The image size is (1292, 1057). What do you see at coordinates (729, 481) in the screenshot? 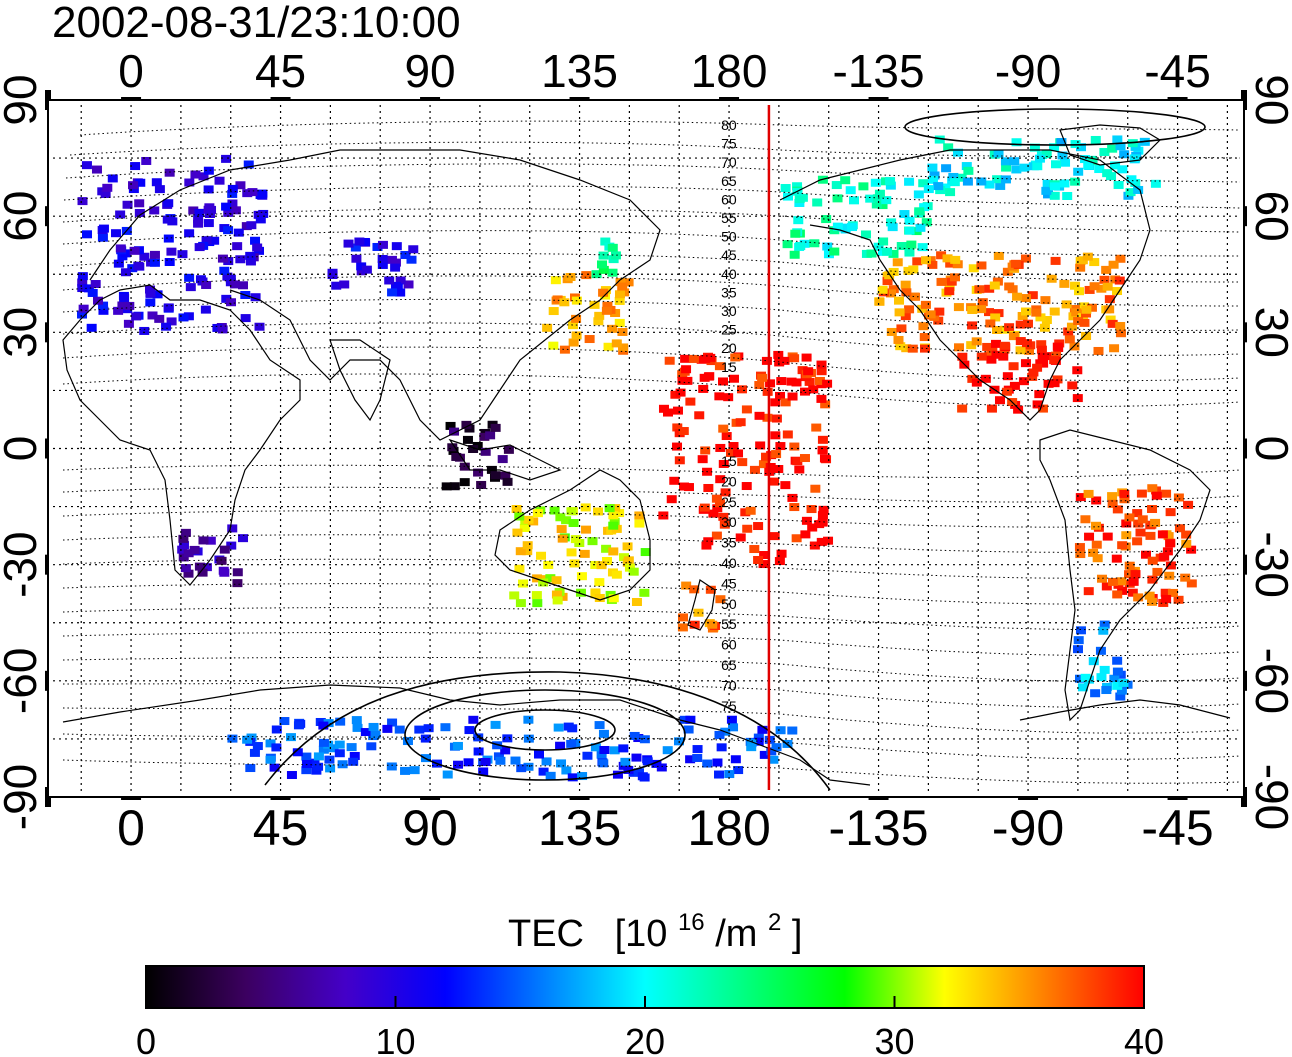
I see `contour-label-south: 20` at bounding box center [729, 481].